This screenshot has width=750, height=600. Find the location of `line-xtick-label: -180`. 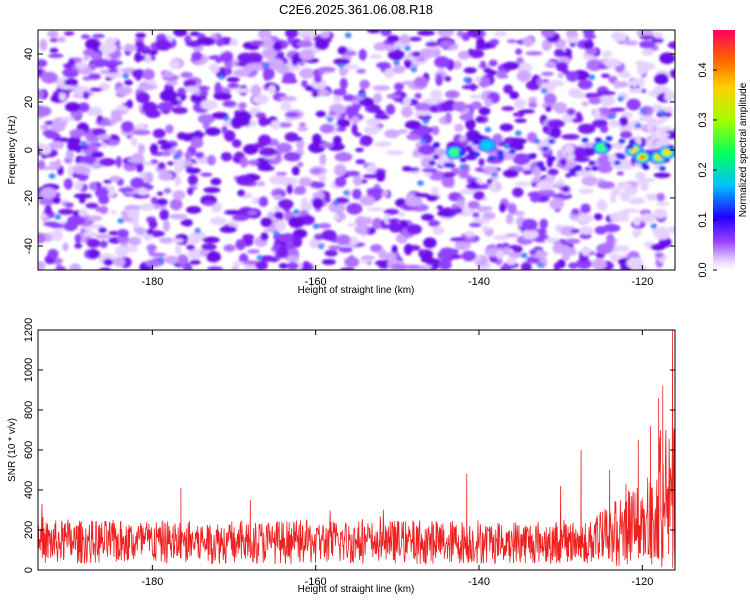

line-xtick-label: -180 is located at coordinates (152, 582).